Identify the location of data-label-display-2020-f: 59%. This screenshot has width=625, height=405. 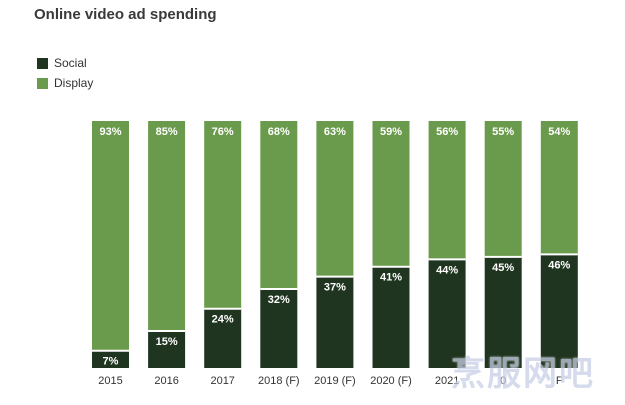
(391, 132).